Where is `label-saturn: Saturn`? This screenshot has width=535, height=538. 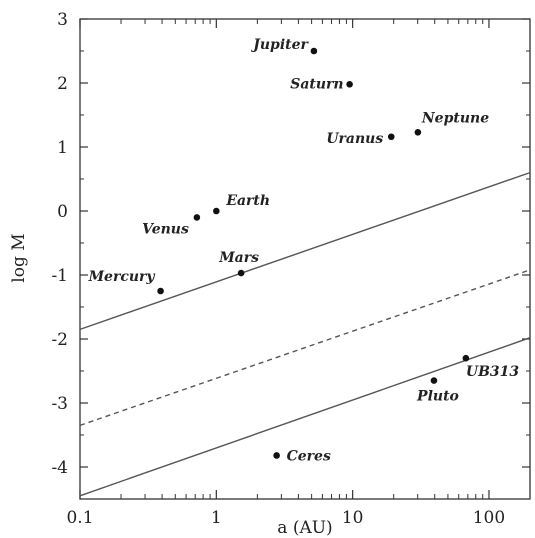
label-saturn: Saturn is located at coordinates (316, 84).